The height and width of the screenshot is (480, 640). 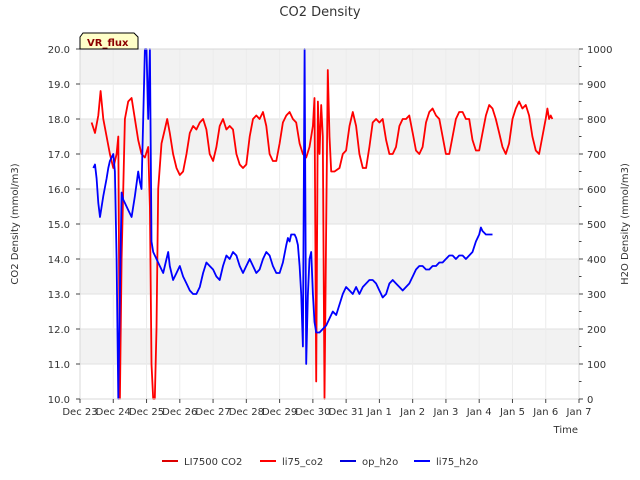 I want to click on site-badge: VR_flux, so click(x=109, y=41).